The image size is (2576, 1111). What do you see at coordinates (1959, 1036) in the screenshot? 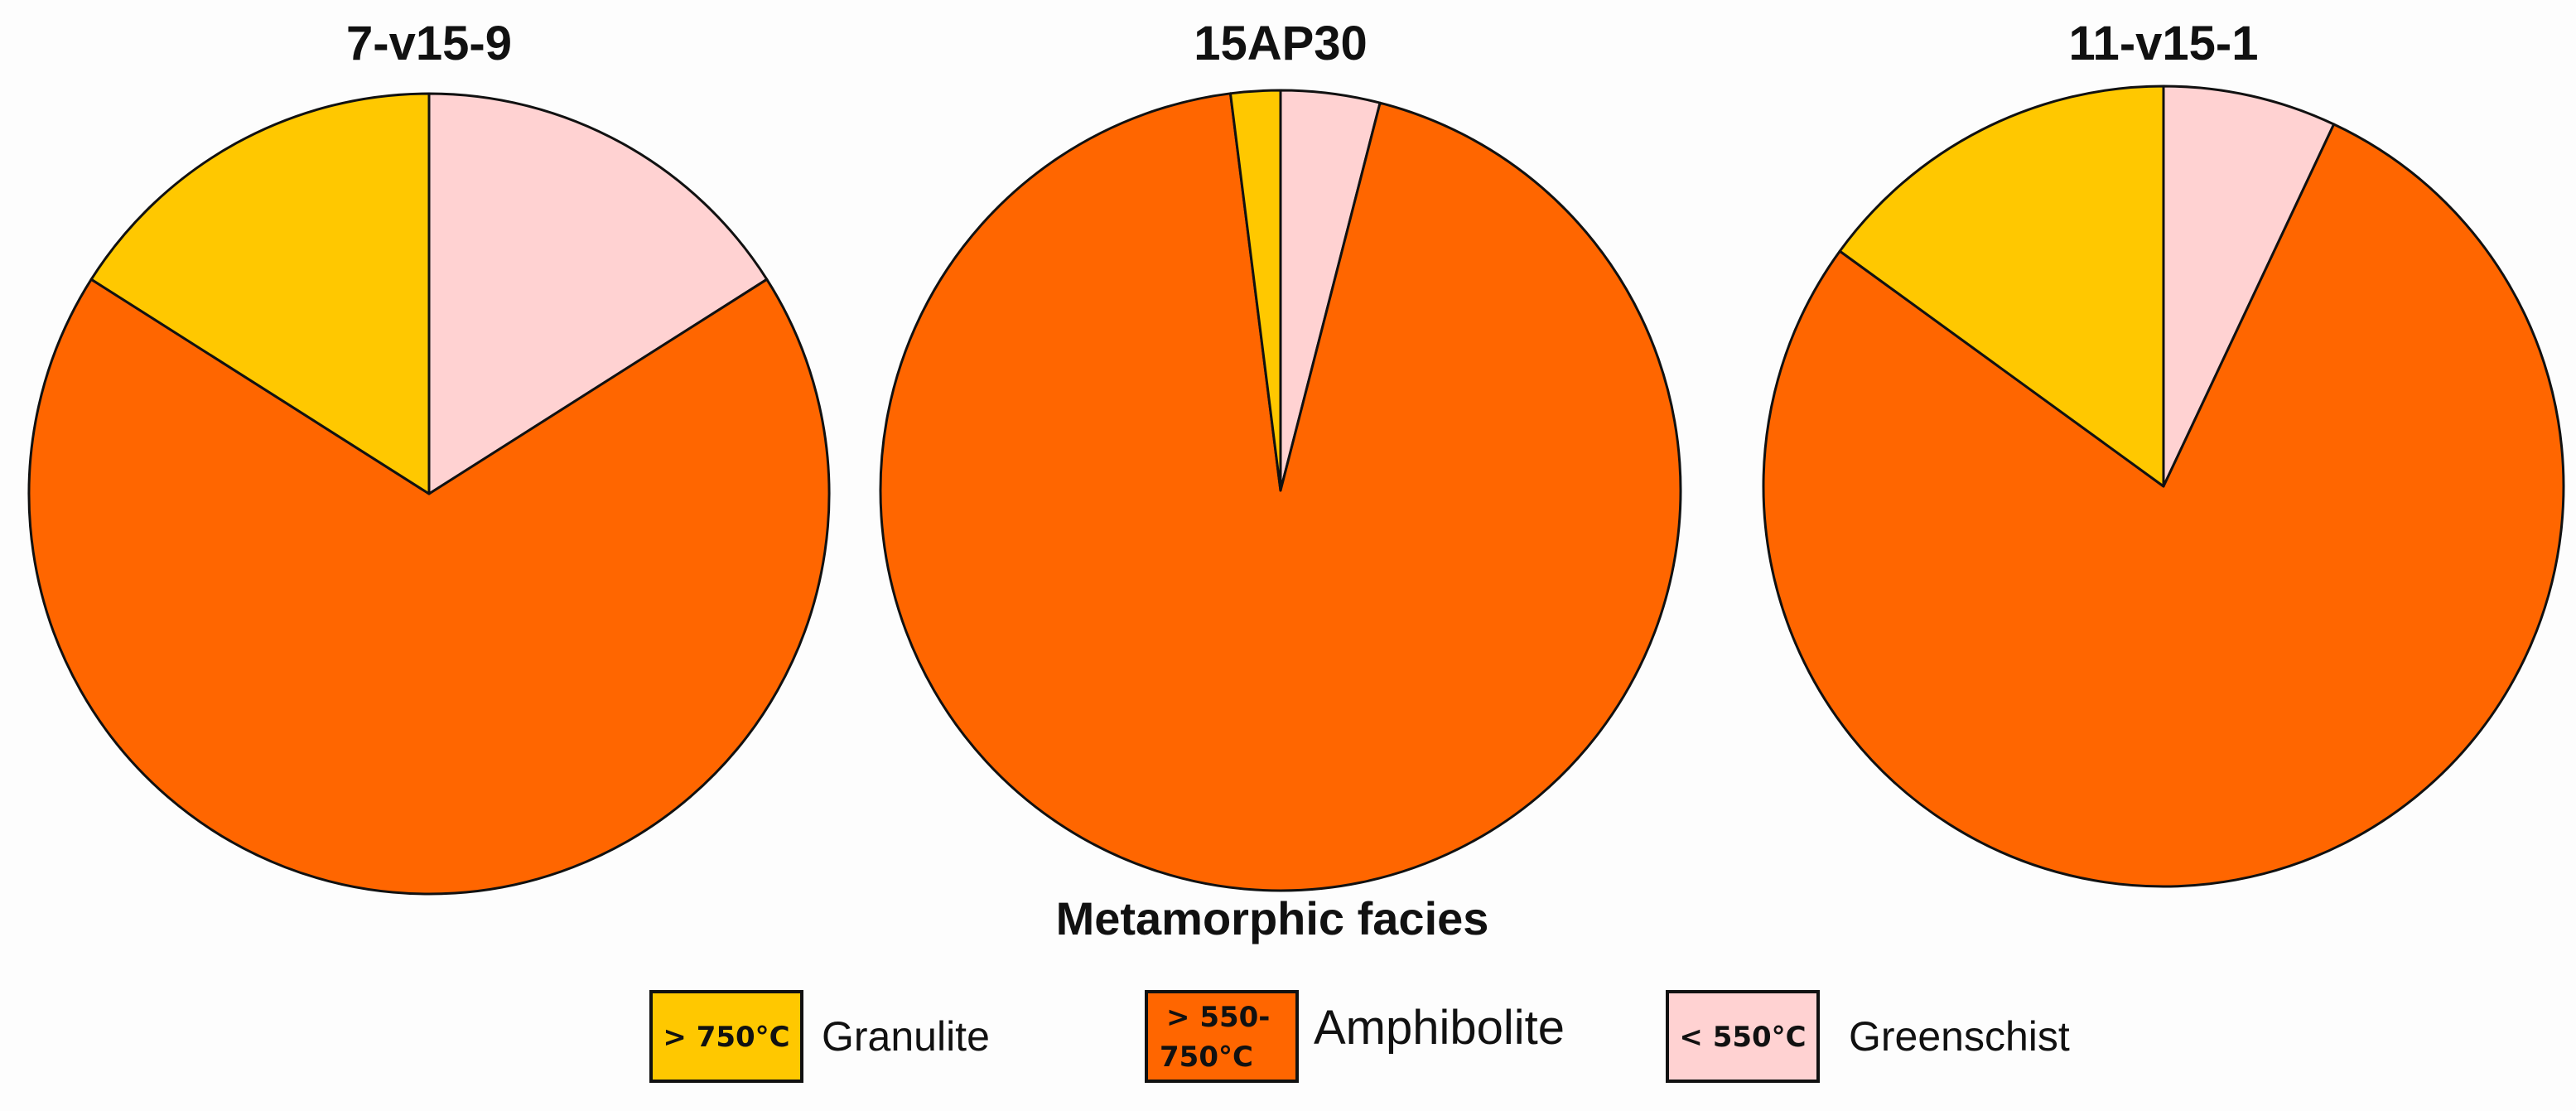
I see `legend-label: Greenschist` at bounding box center [1959, 1036].